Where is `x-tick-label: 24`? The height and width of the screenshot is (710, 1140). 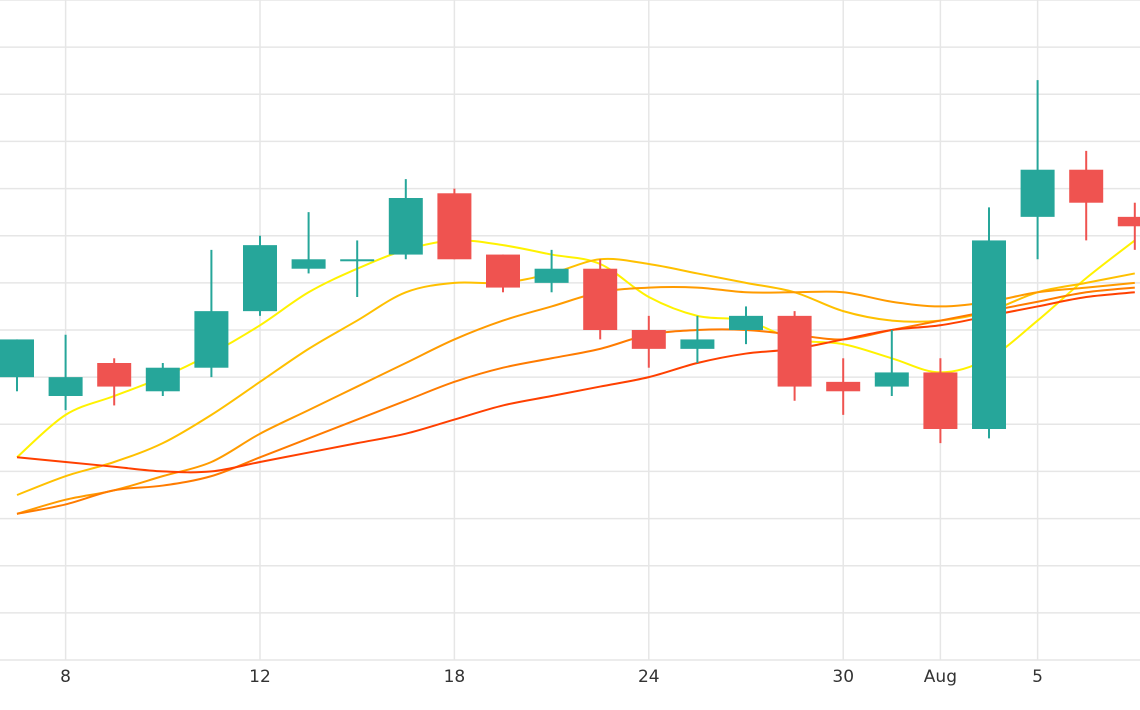 x-tick-label: 24 is located at coordinates (649, 677).